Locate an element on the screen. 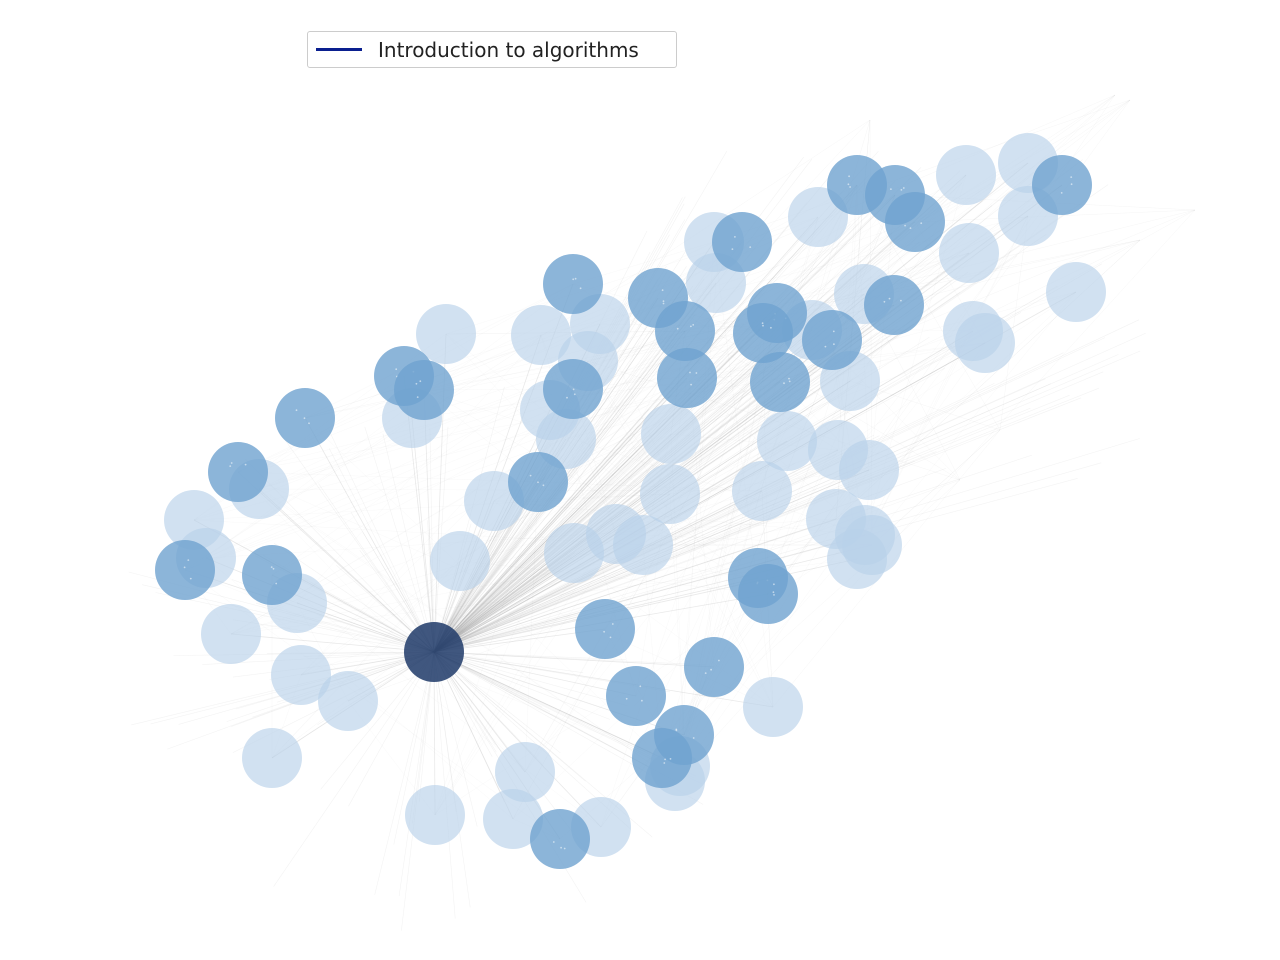  hub-node-circle is located at coordinates (434, 652).